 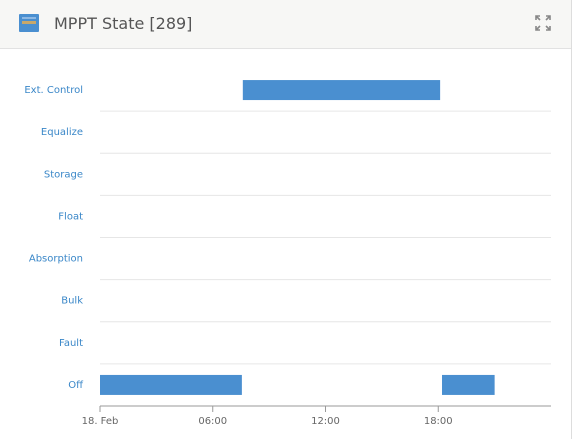 I want to click on x-tick-label: 18. Feb, so click(x=100, y=421).